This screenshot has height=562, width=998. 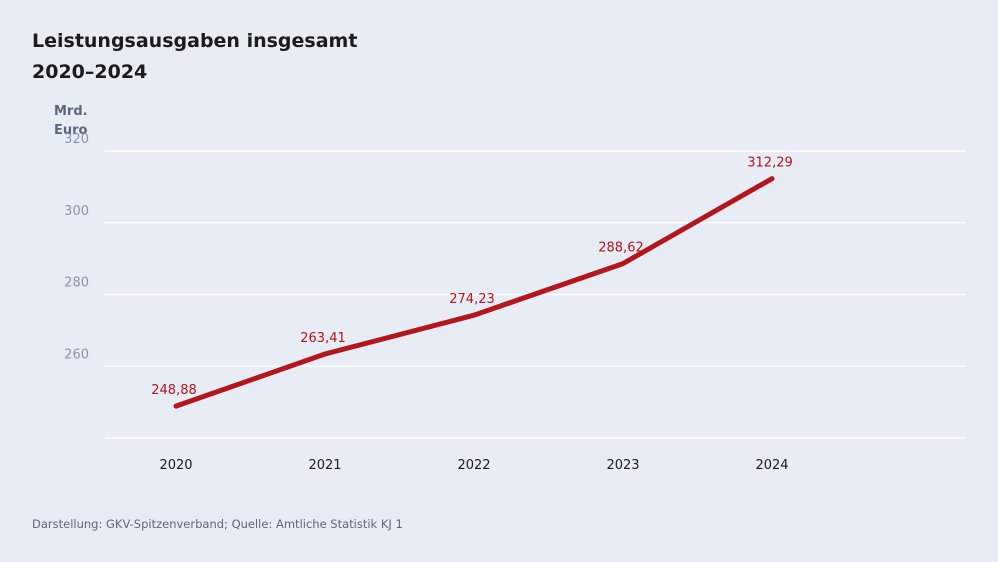 What do you see at coordinates (195, 41) in the screenshot?
I see `chart-title: Leistungsausgaben insgesamt` at bounding box center [195, 41].